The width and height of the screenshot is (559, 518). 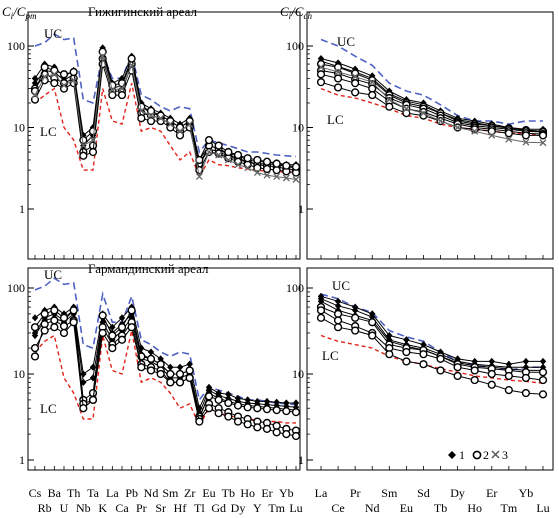 What do you see at coordinates (543, 361) in the screenshot?
I see `sample-point-Lu` at bounding box center [543, 361].